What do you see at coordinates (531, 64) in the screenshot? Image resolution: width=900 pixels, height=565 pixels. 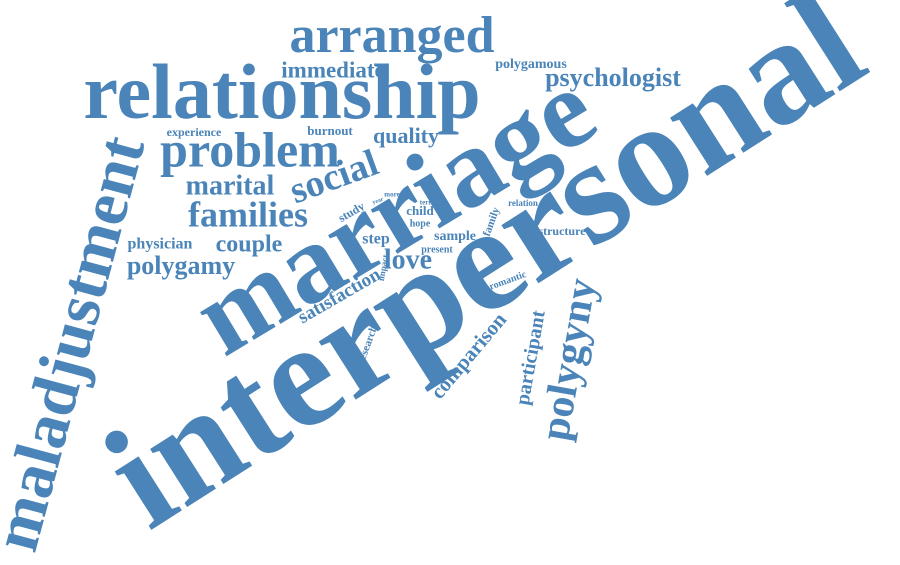 I see `word: polygamous` at bounding box center [531, 64].